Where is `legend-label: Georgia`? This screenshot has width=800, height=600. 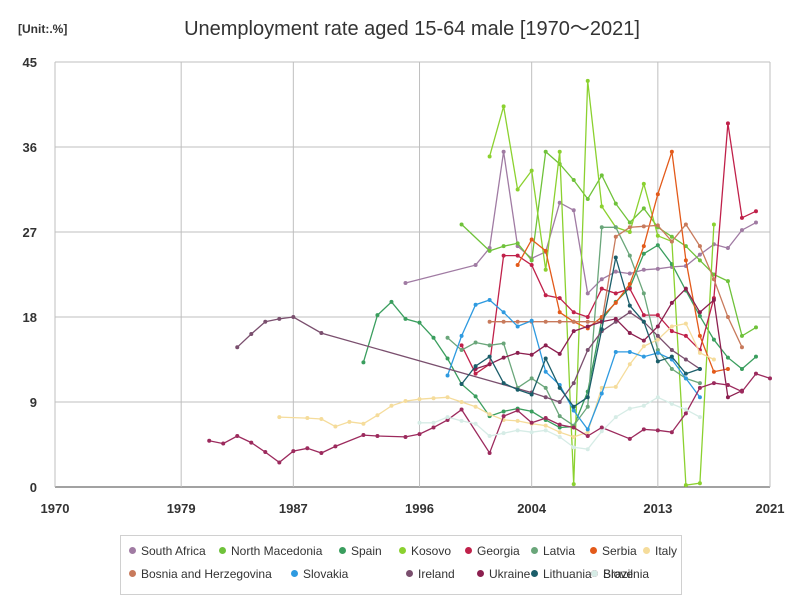
legend-label: Georgia is located at coordinates (498, 551).